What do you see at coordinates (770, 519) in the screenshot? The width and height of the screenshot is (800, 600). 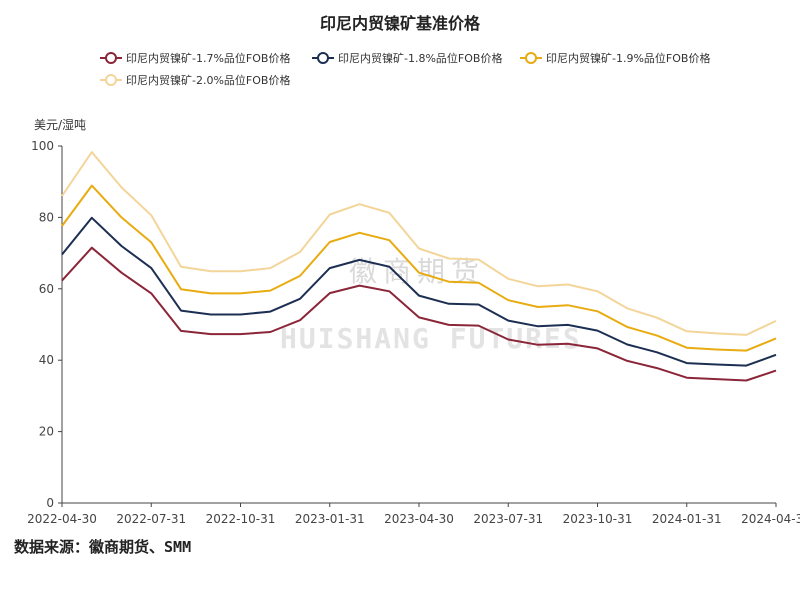 I see `x-tick-label: 2024-04-30` at bounding box center [770, 519].